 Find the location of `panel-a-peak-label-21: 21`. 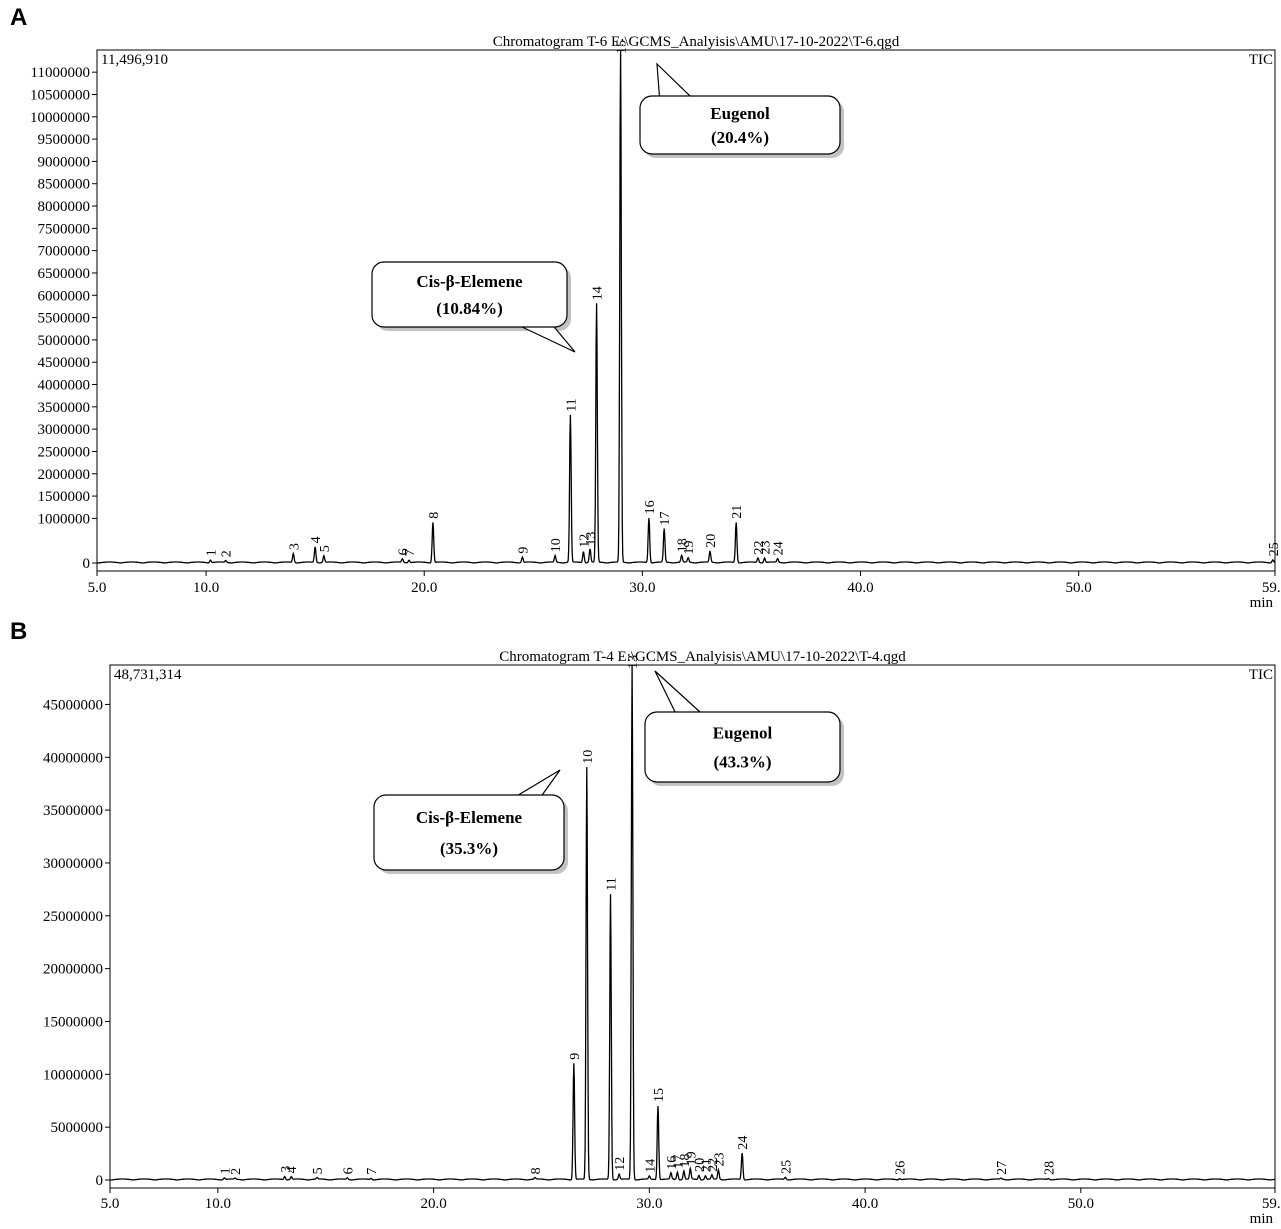

panel-a-peak-label-21: 21 is located at coordinates (737, 512).